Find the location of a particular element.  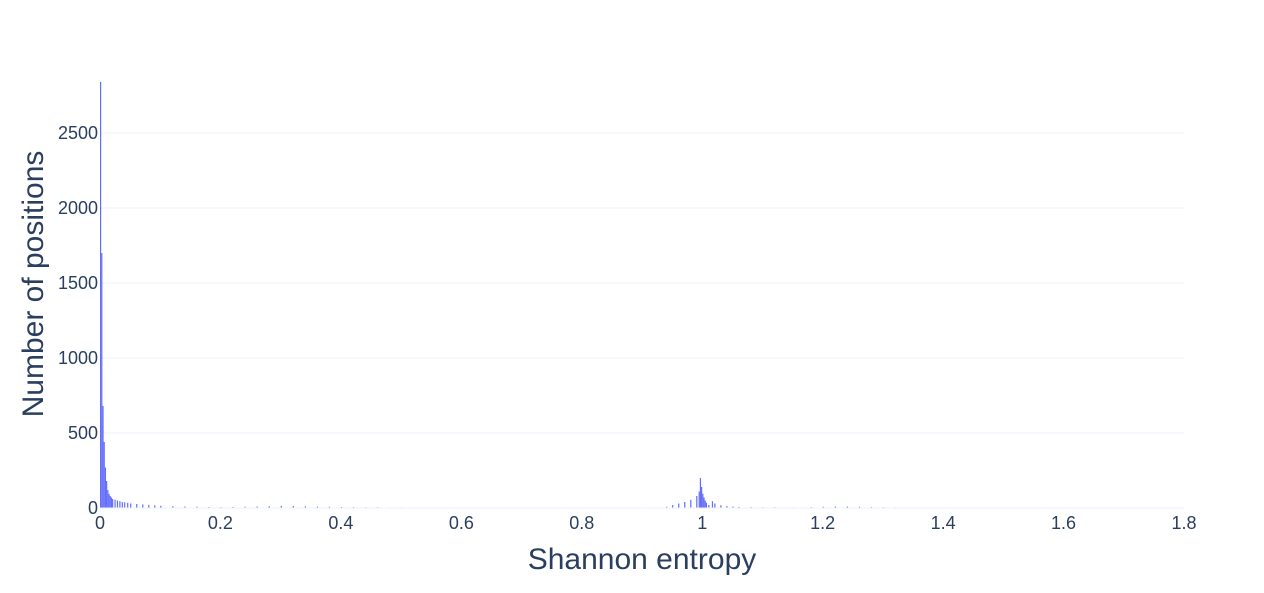

y-tick-label: 1000 is located at coordinates (78, 358).